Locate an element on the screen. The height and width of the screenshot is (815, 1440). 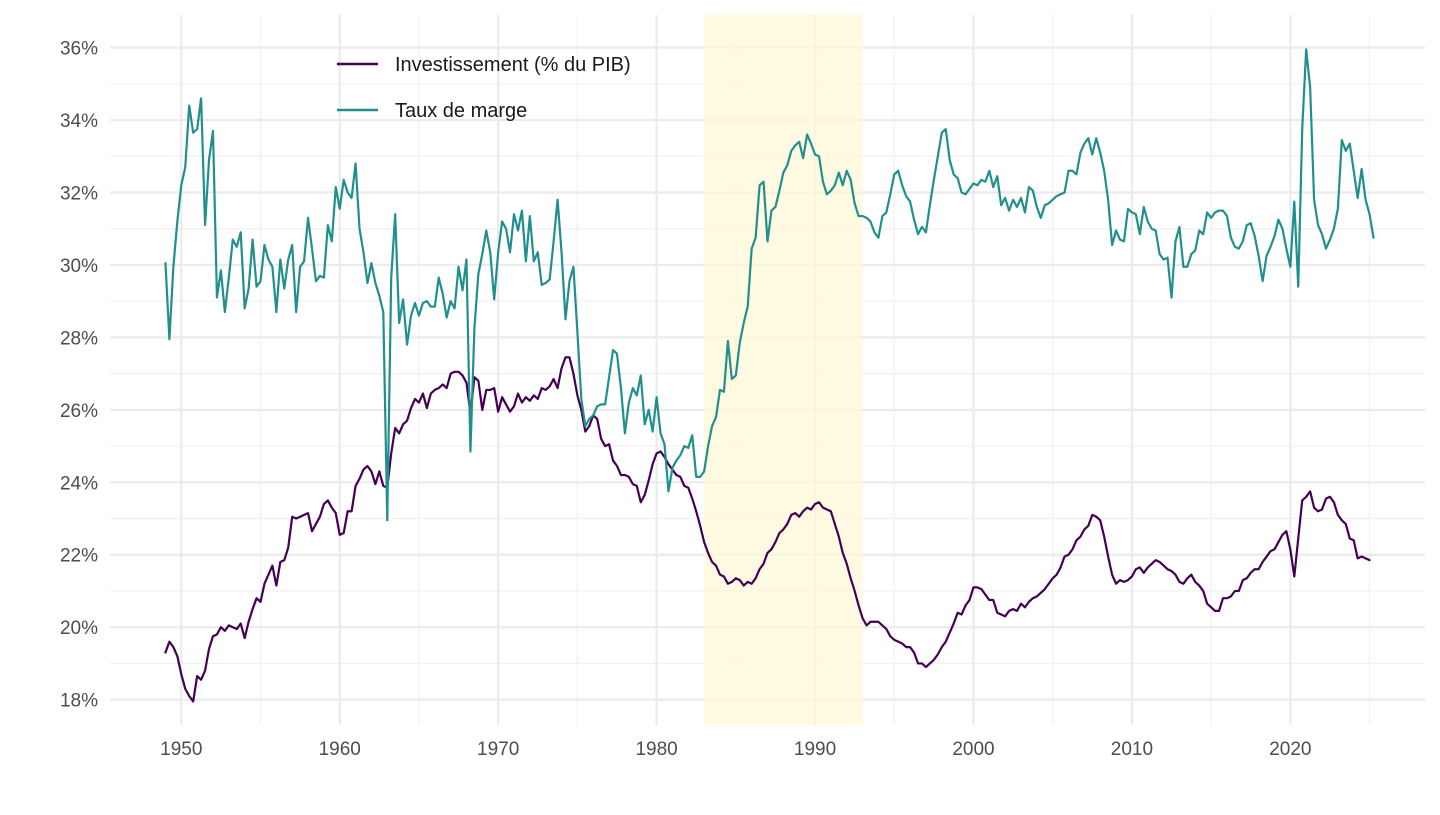
y-tick-label: 30% is located at coordinates (79, 266).